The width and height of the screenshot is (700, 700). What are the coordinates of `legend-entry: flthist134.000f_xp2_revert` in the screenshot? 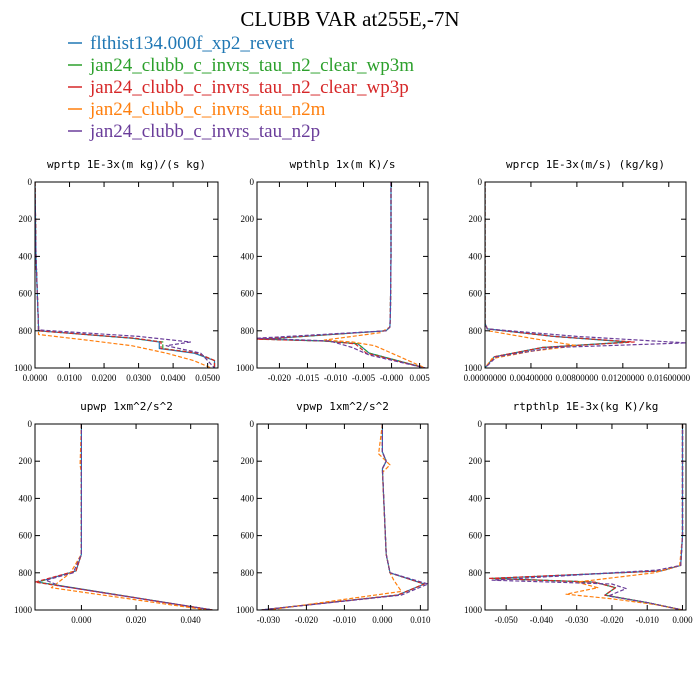 It's located at (192, 43).